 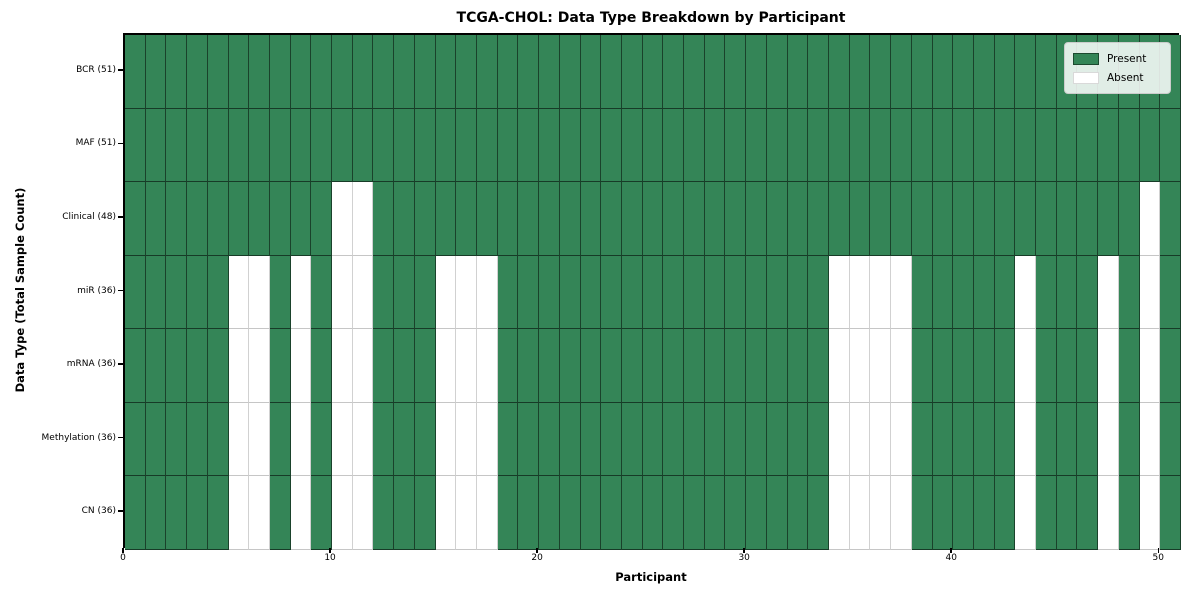 What do you see at coordinates (744, 558) in the screenshot?
I see `x-tick-label: 30` at bounding box center [744, 558].